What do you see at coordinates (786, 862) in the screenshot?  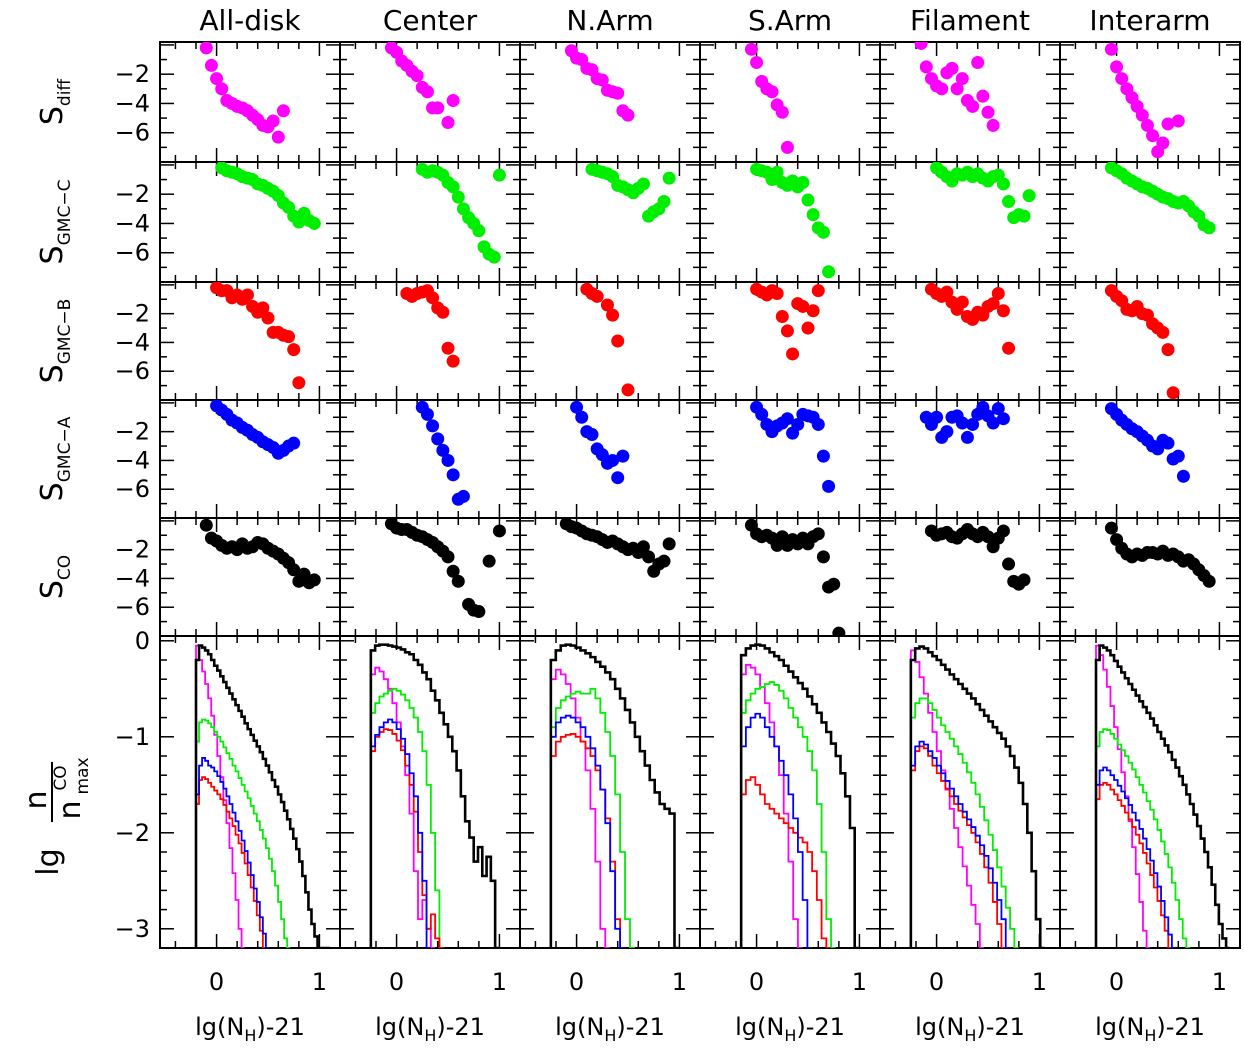 I see `histogram-line-gmc_b` at bounding box center [786, 862].